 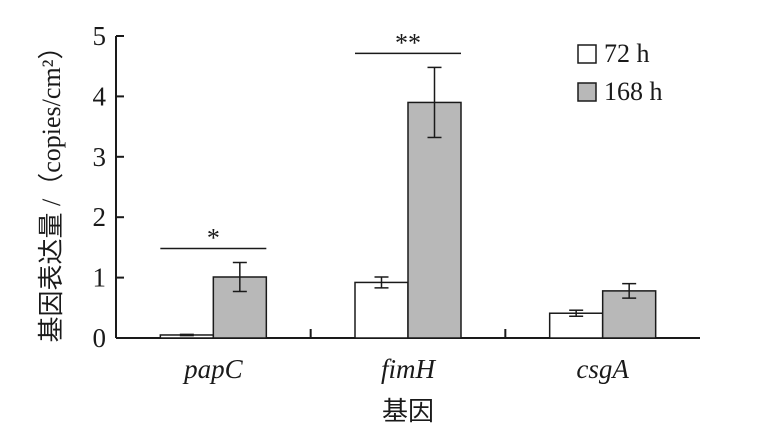 I want to click on y-tick-label: 2, so click(x=100, y=217).